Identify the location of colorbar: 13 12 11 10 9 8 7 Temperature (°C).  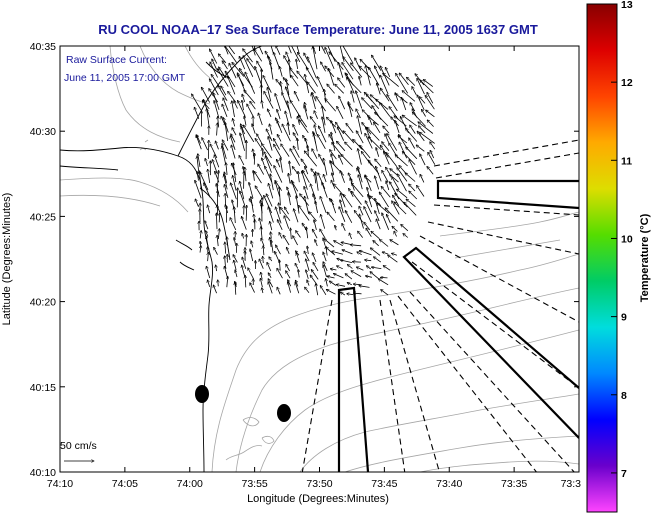
(618, 256).